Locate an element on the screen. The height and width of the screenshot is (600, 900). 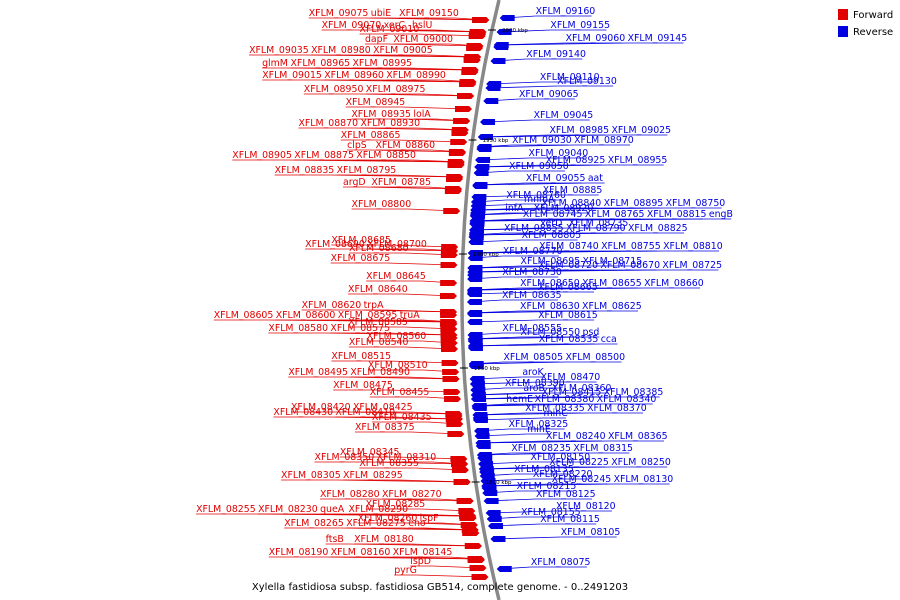
forward-gene-label-xflm-08495: XFLM_08495 is located at coordinates (318, 372).